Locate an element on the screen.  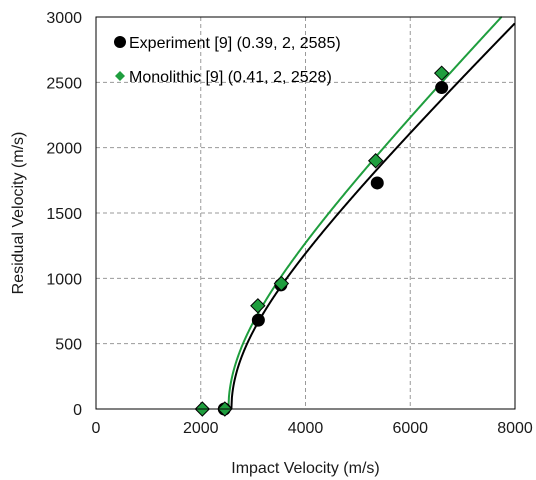
legend-label: Monolithic [9] (0.41, 2, 2528) is located at coordinates (230, 77).